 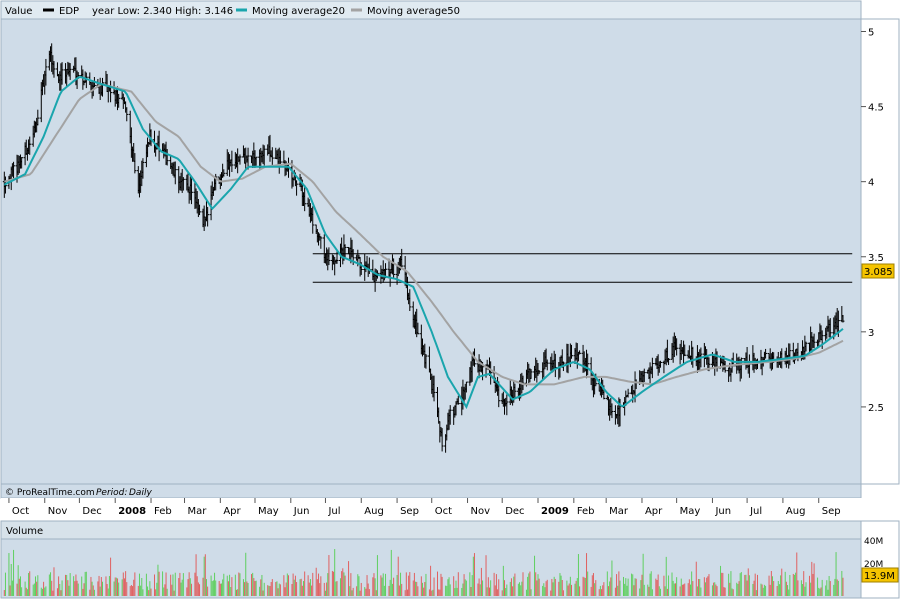 I want to click on last-price-badge, so click(x=878, y=271).